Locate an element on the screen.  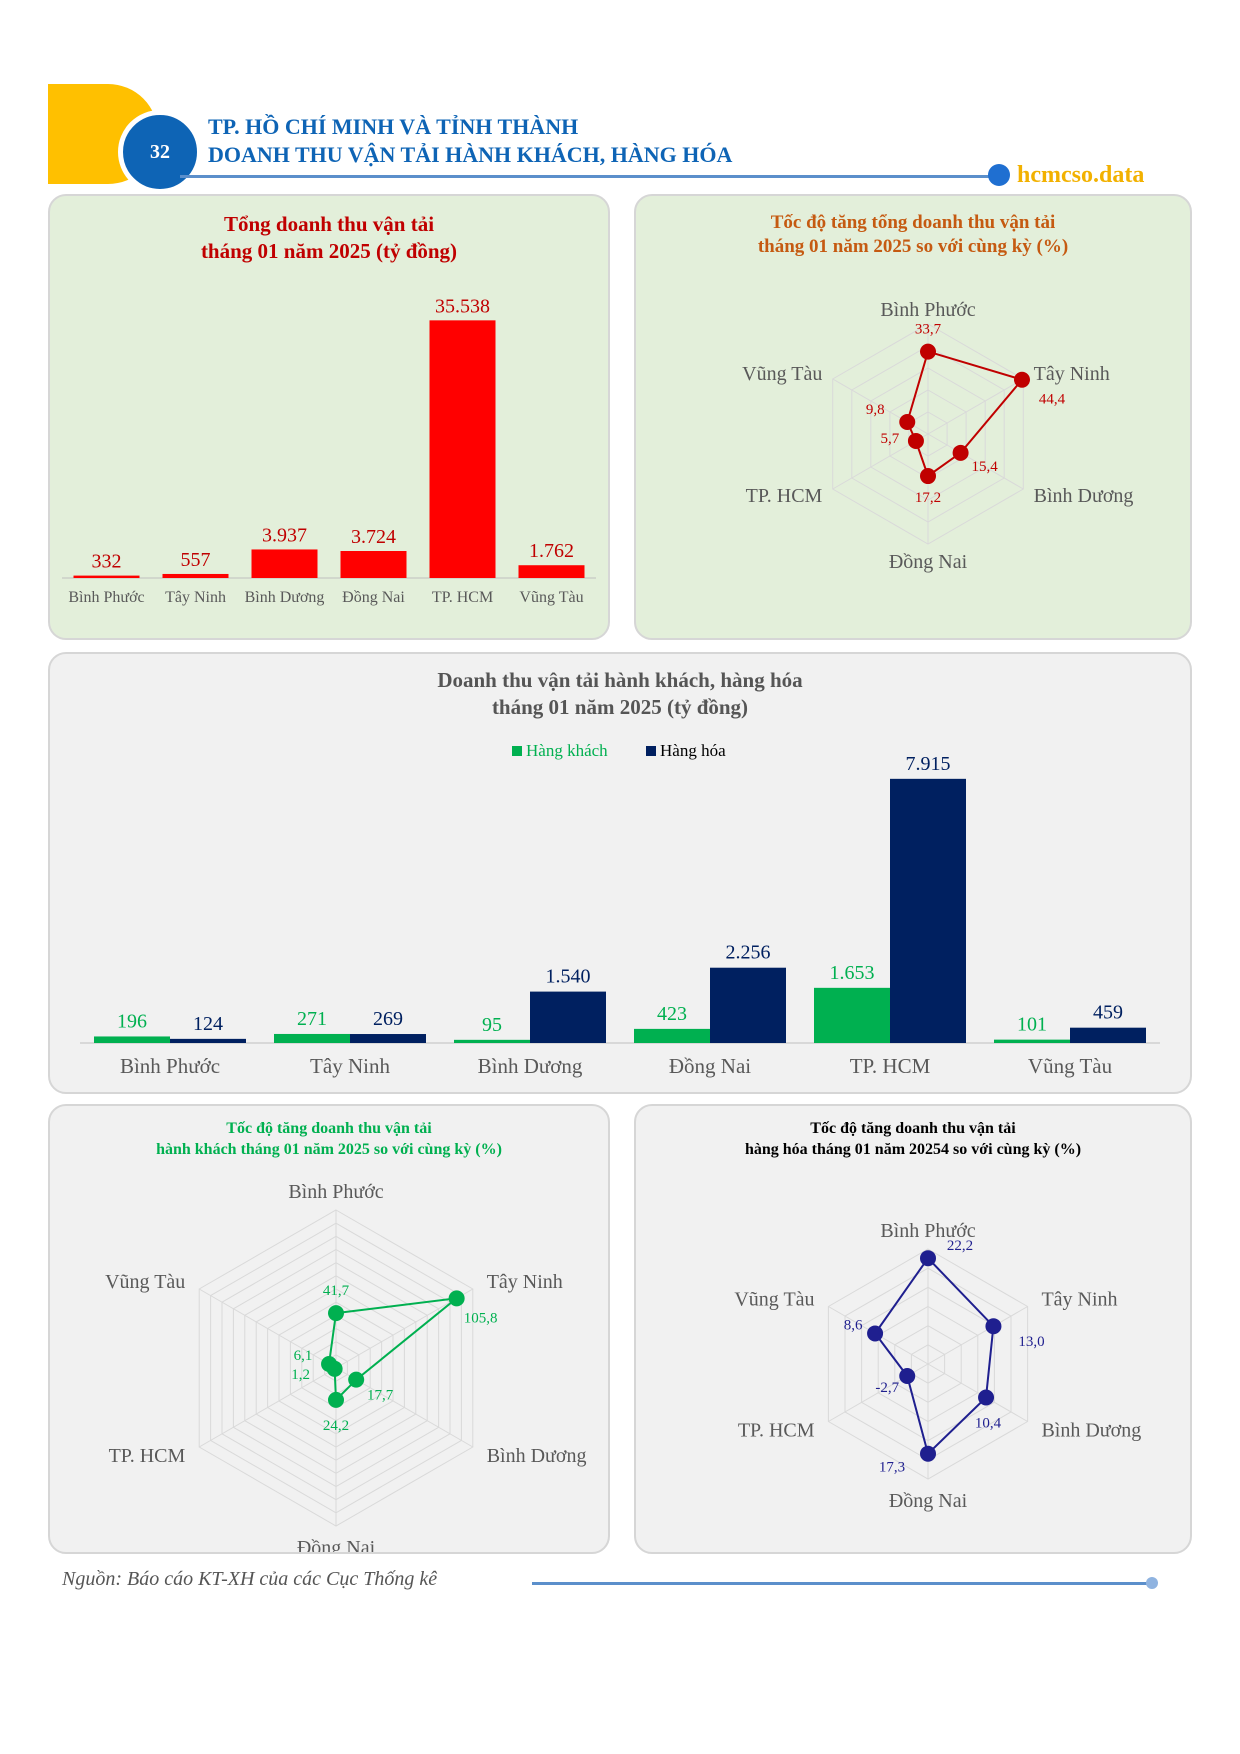
data-label-0-2: 95 is located at coordinates (492, 1025).